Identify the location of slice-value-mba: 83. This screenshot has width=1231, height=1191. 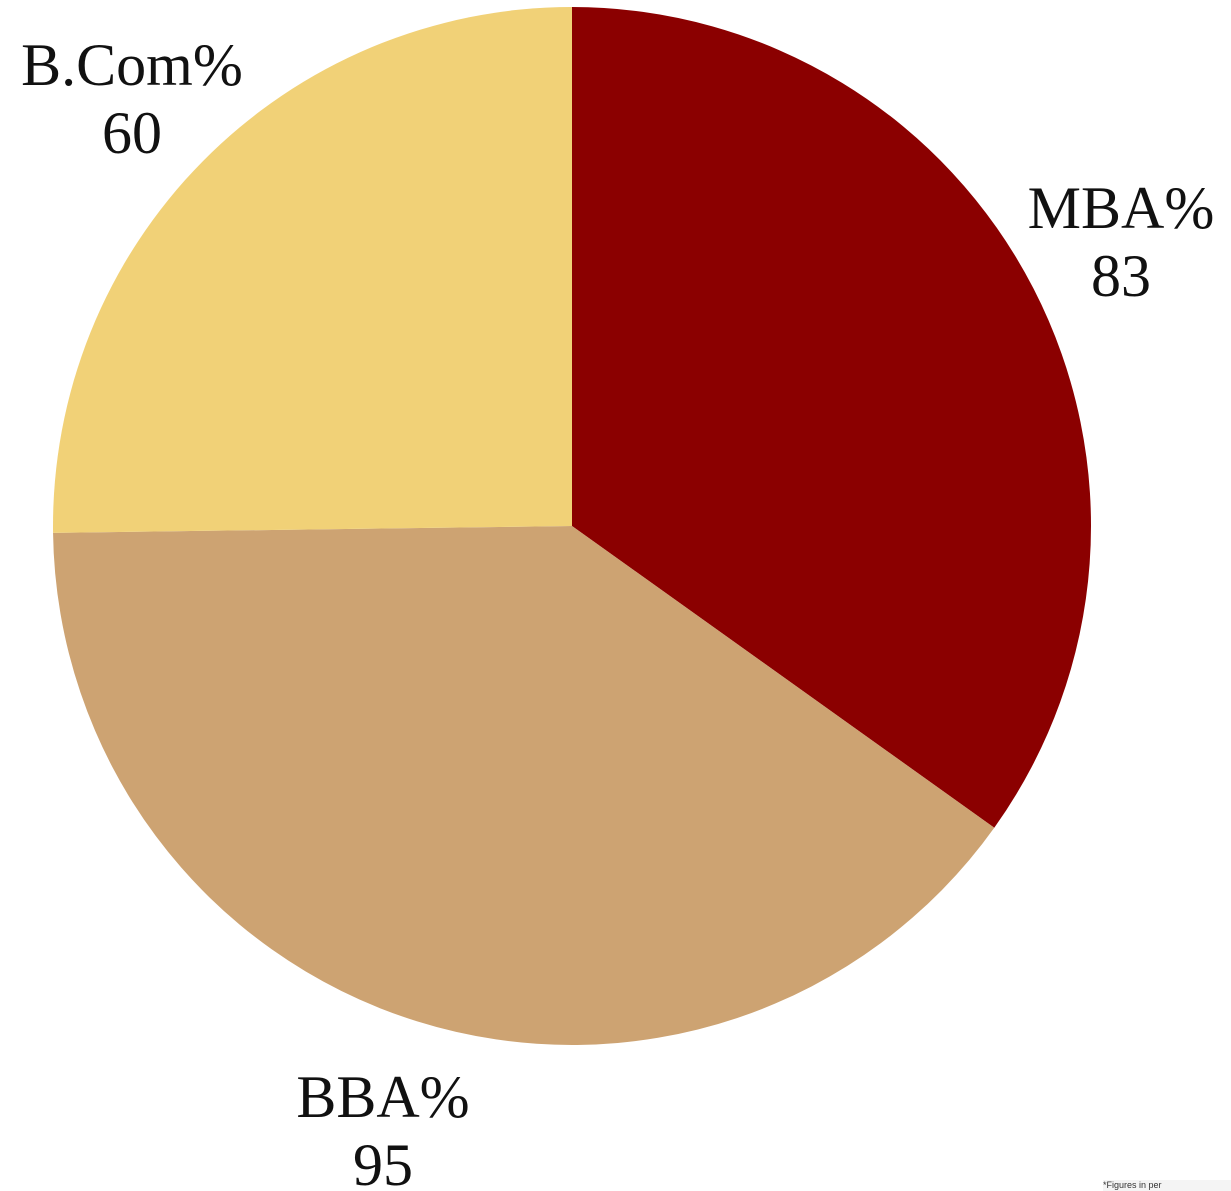
(1121, 276).